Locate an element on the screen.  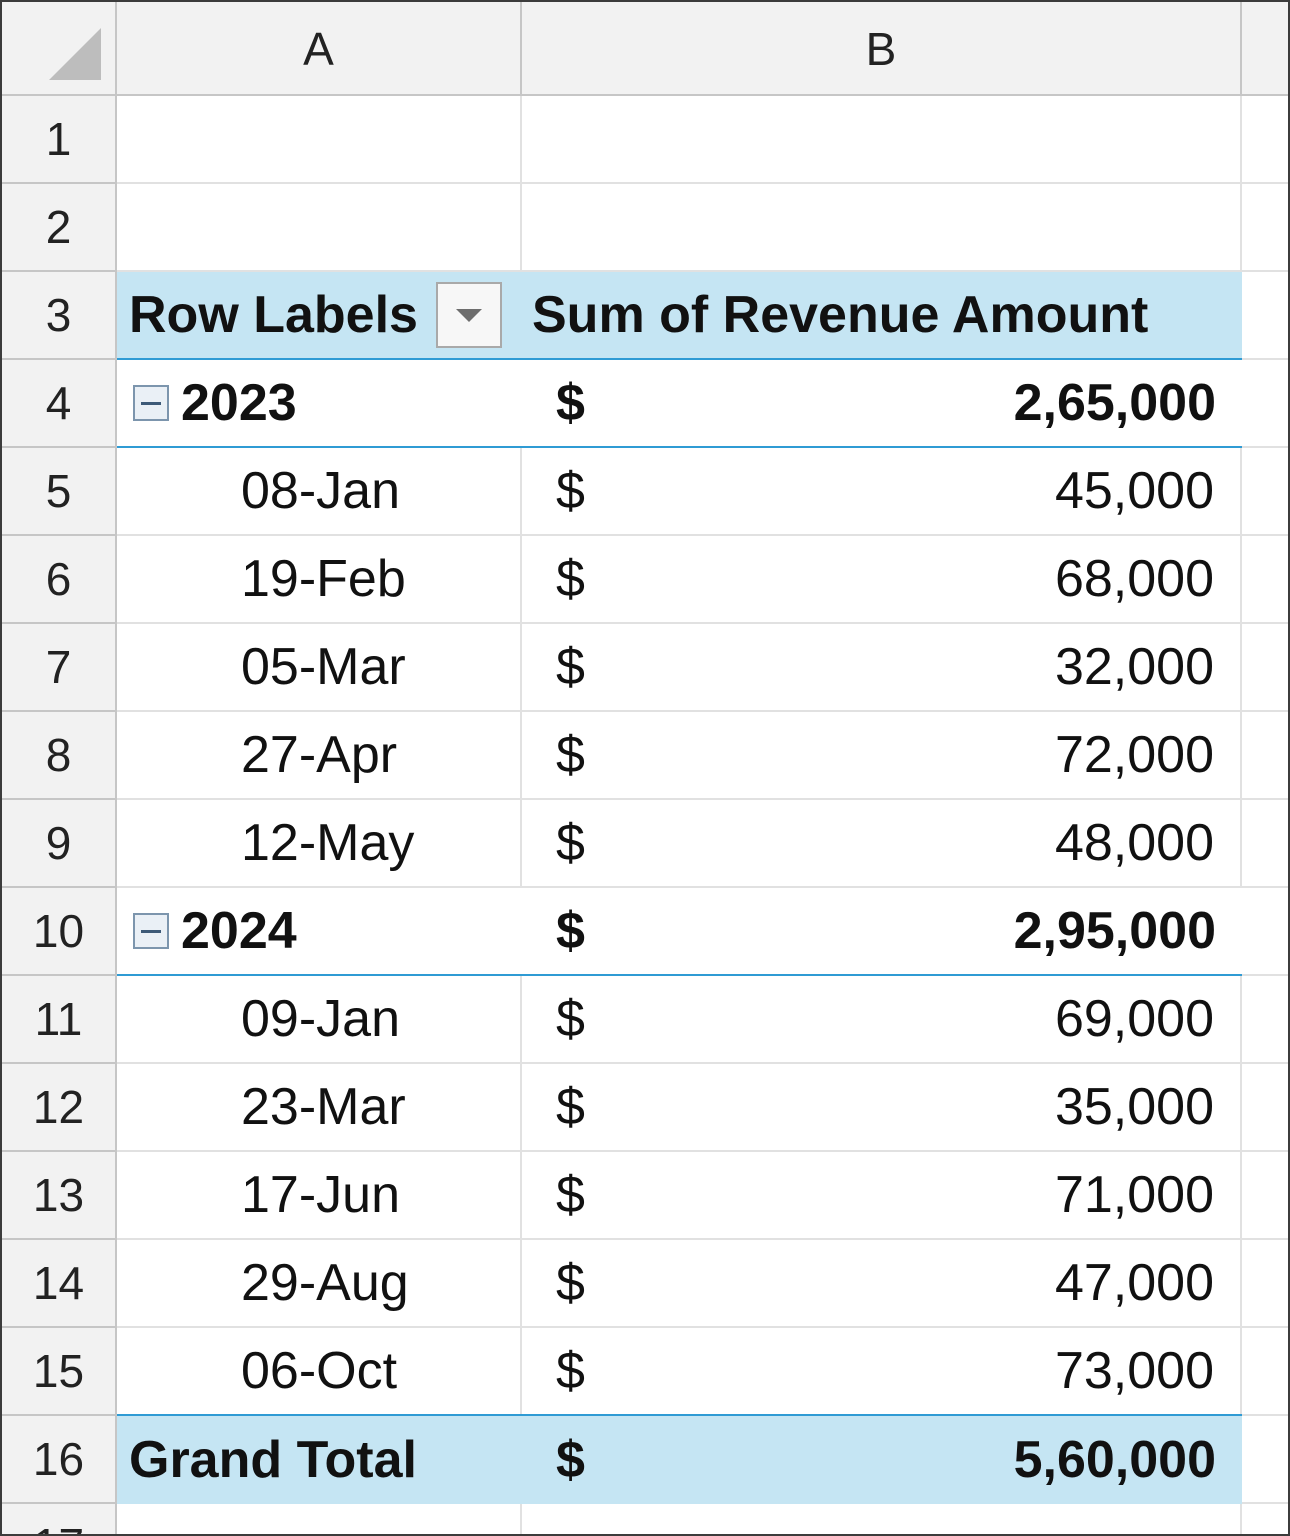
cell-c1 is located at coordinates (1265, 140).